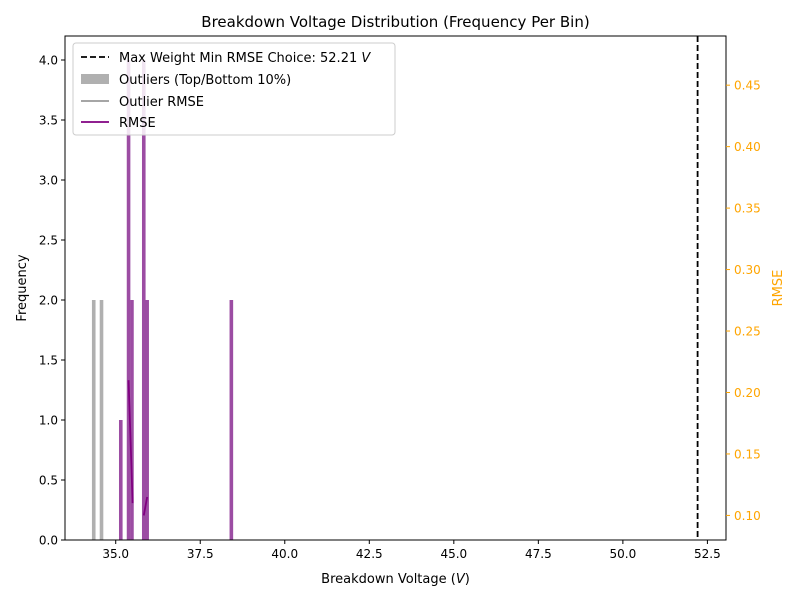 This screenshot has height=600, width=800. What do you see at coordinates (623, 554) in the screenshot?
I see `x-tick-label: 50.0` at bounding box center [623, 554].